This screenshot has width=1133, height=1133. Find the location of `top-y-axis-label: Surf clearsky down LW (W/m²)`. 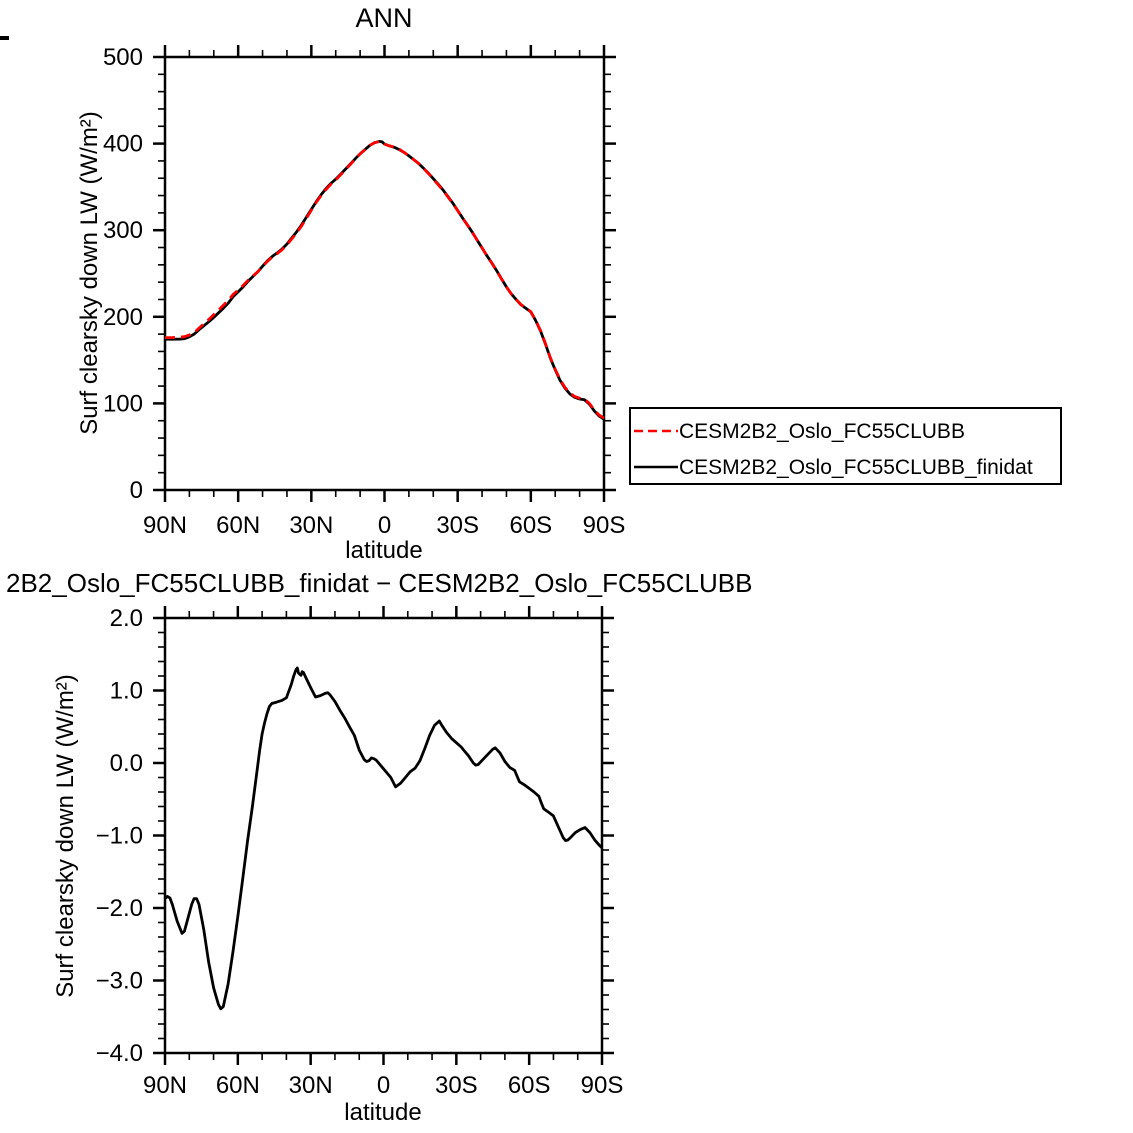

top-y-axis-label: Surf clearsky down LW (W/m²) is located at coordinates (89, 273).